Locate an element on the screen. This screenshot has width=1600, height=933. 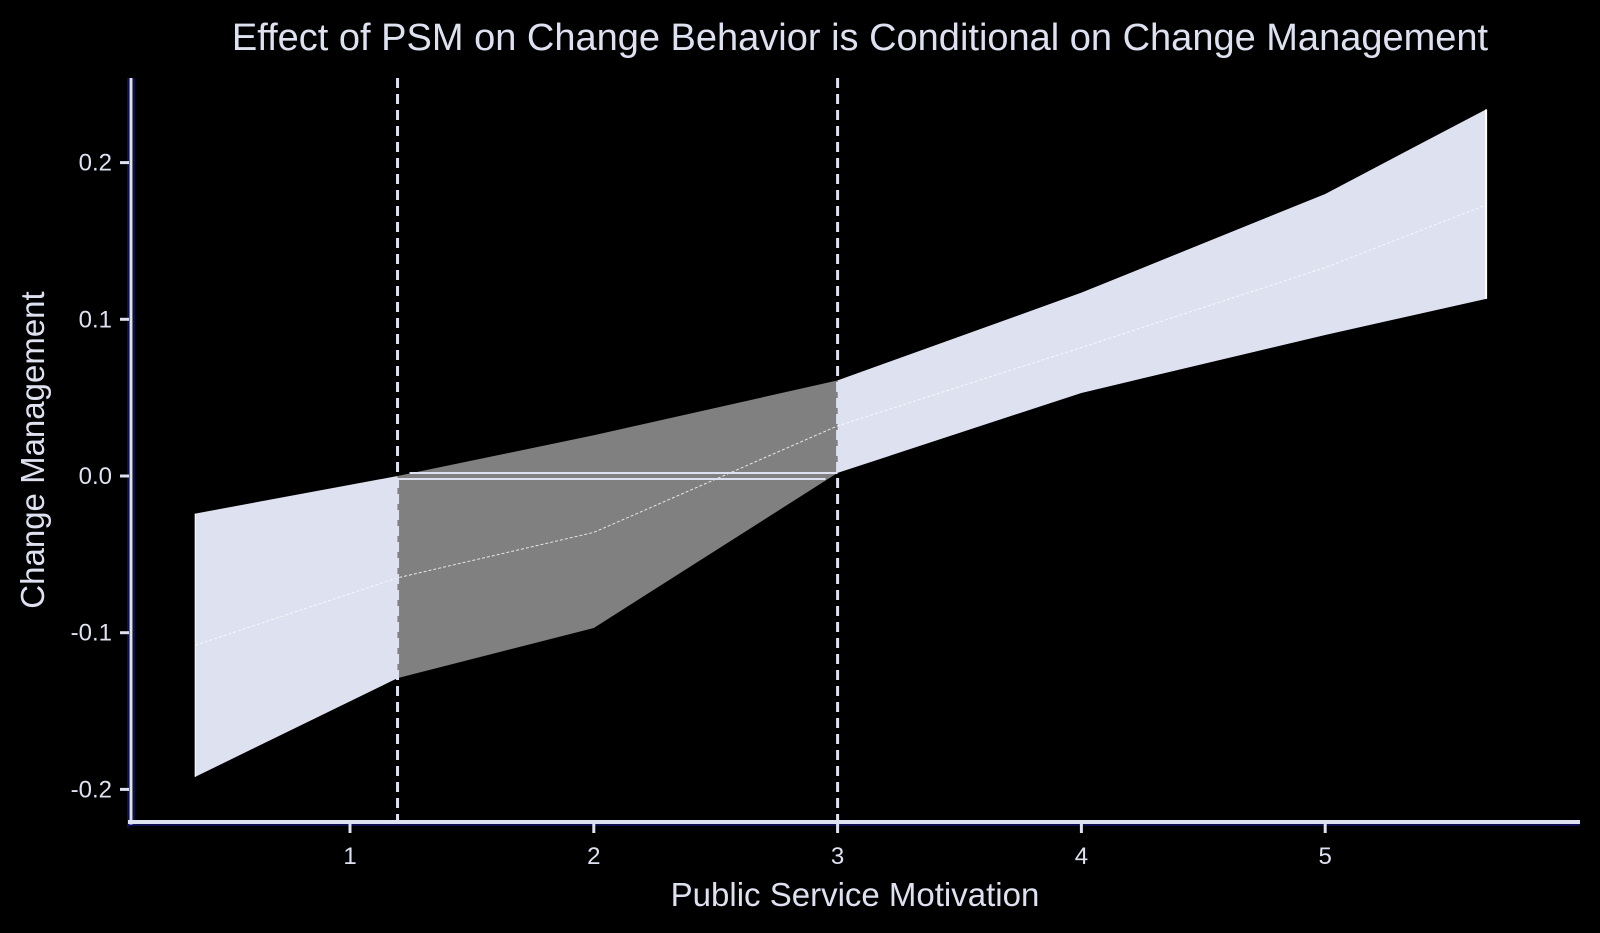
y-tick-label: -0.1 is located at coordinates (91, 633).